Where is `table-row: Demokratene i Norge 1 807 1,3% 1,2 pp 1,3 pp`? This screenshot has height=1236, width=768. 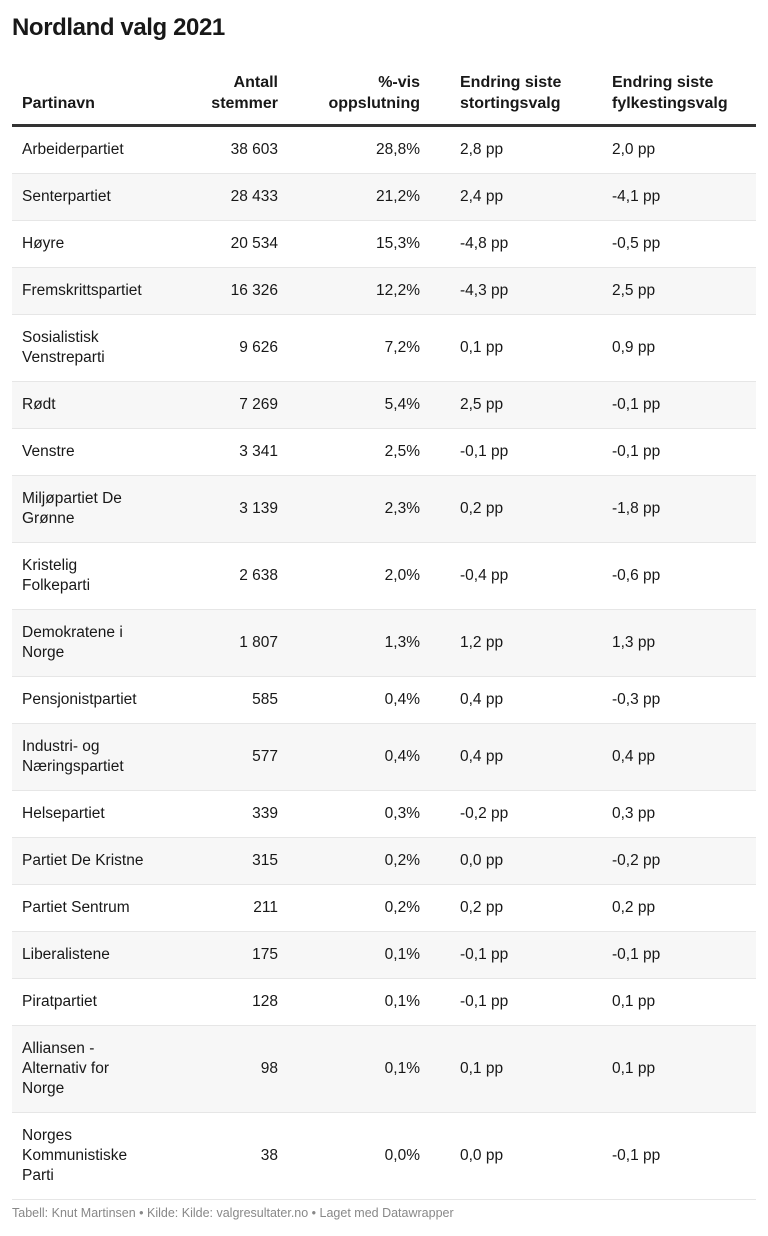 table-row: Demokratene i Norge 1 807 1,3% 1,2 pp 1,3 pp is located at coordinates (384, 643).